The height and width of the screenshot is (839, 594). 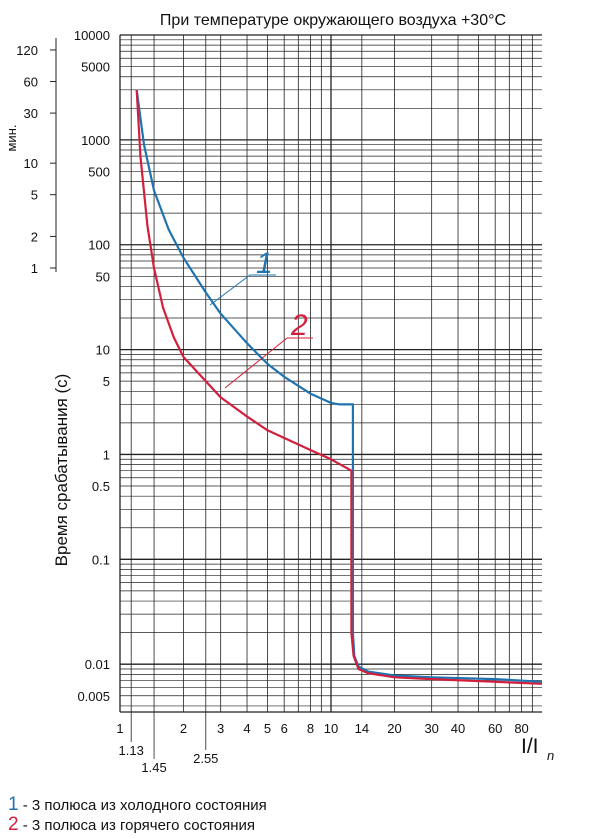 What do you see at coordinates (13, 804) in the screenshot?
I see `legend-number-1: 1` at bounding box center [13, 804].